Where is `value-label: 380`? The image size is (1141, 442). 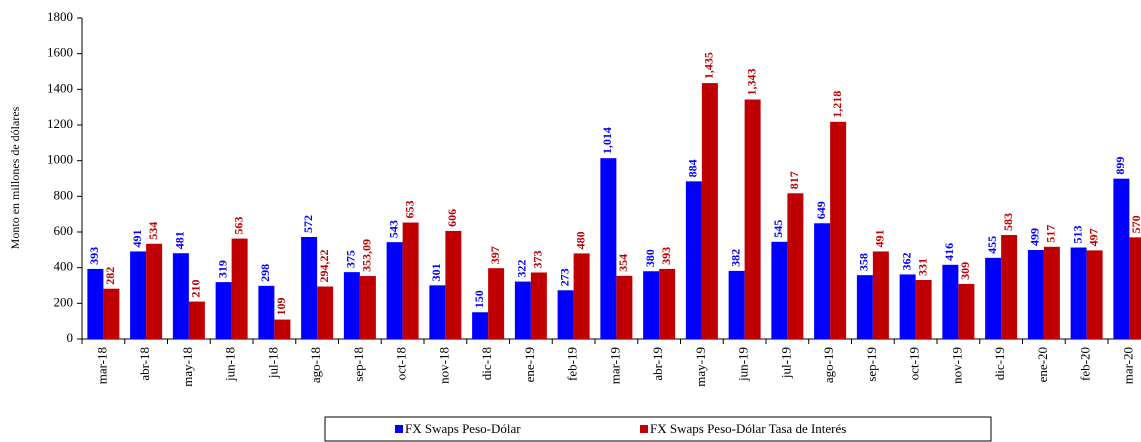
value-label: 380 is located at coordinates (650, 258).